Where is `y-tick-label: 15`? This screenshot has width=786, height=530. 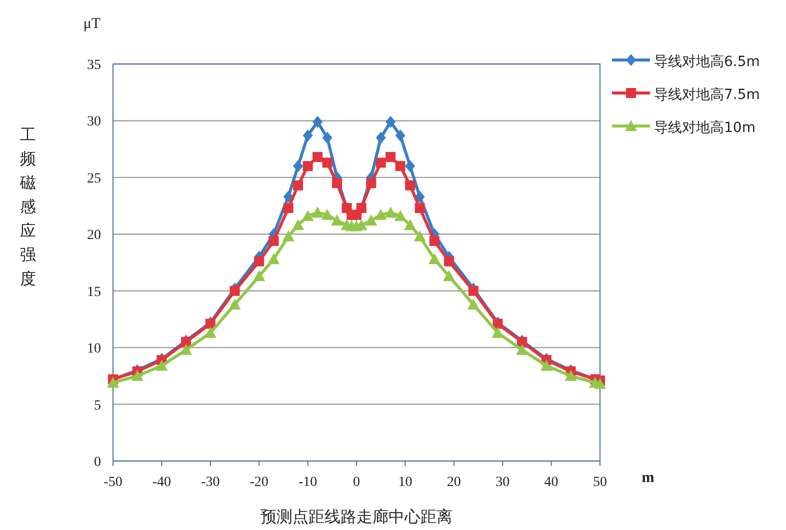
y-tick-label: 15 is located at coordinates (94, 292).